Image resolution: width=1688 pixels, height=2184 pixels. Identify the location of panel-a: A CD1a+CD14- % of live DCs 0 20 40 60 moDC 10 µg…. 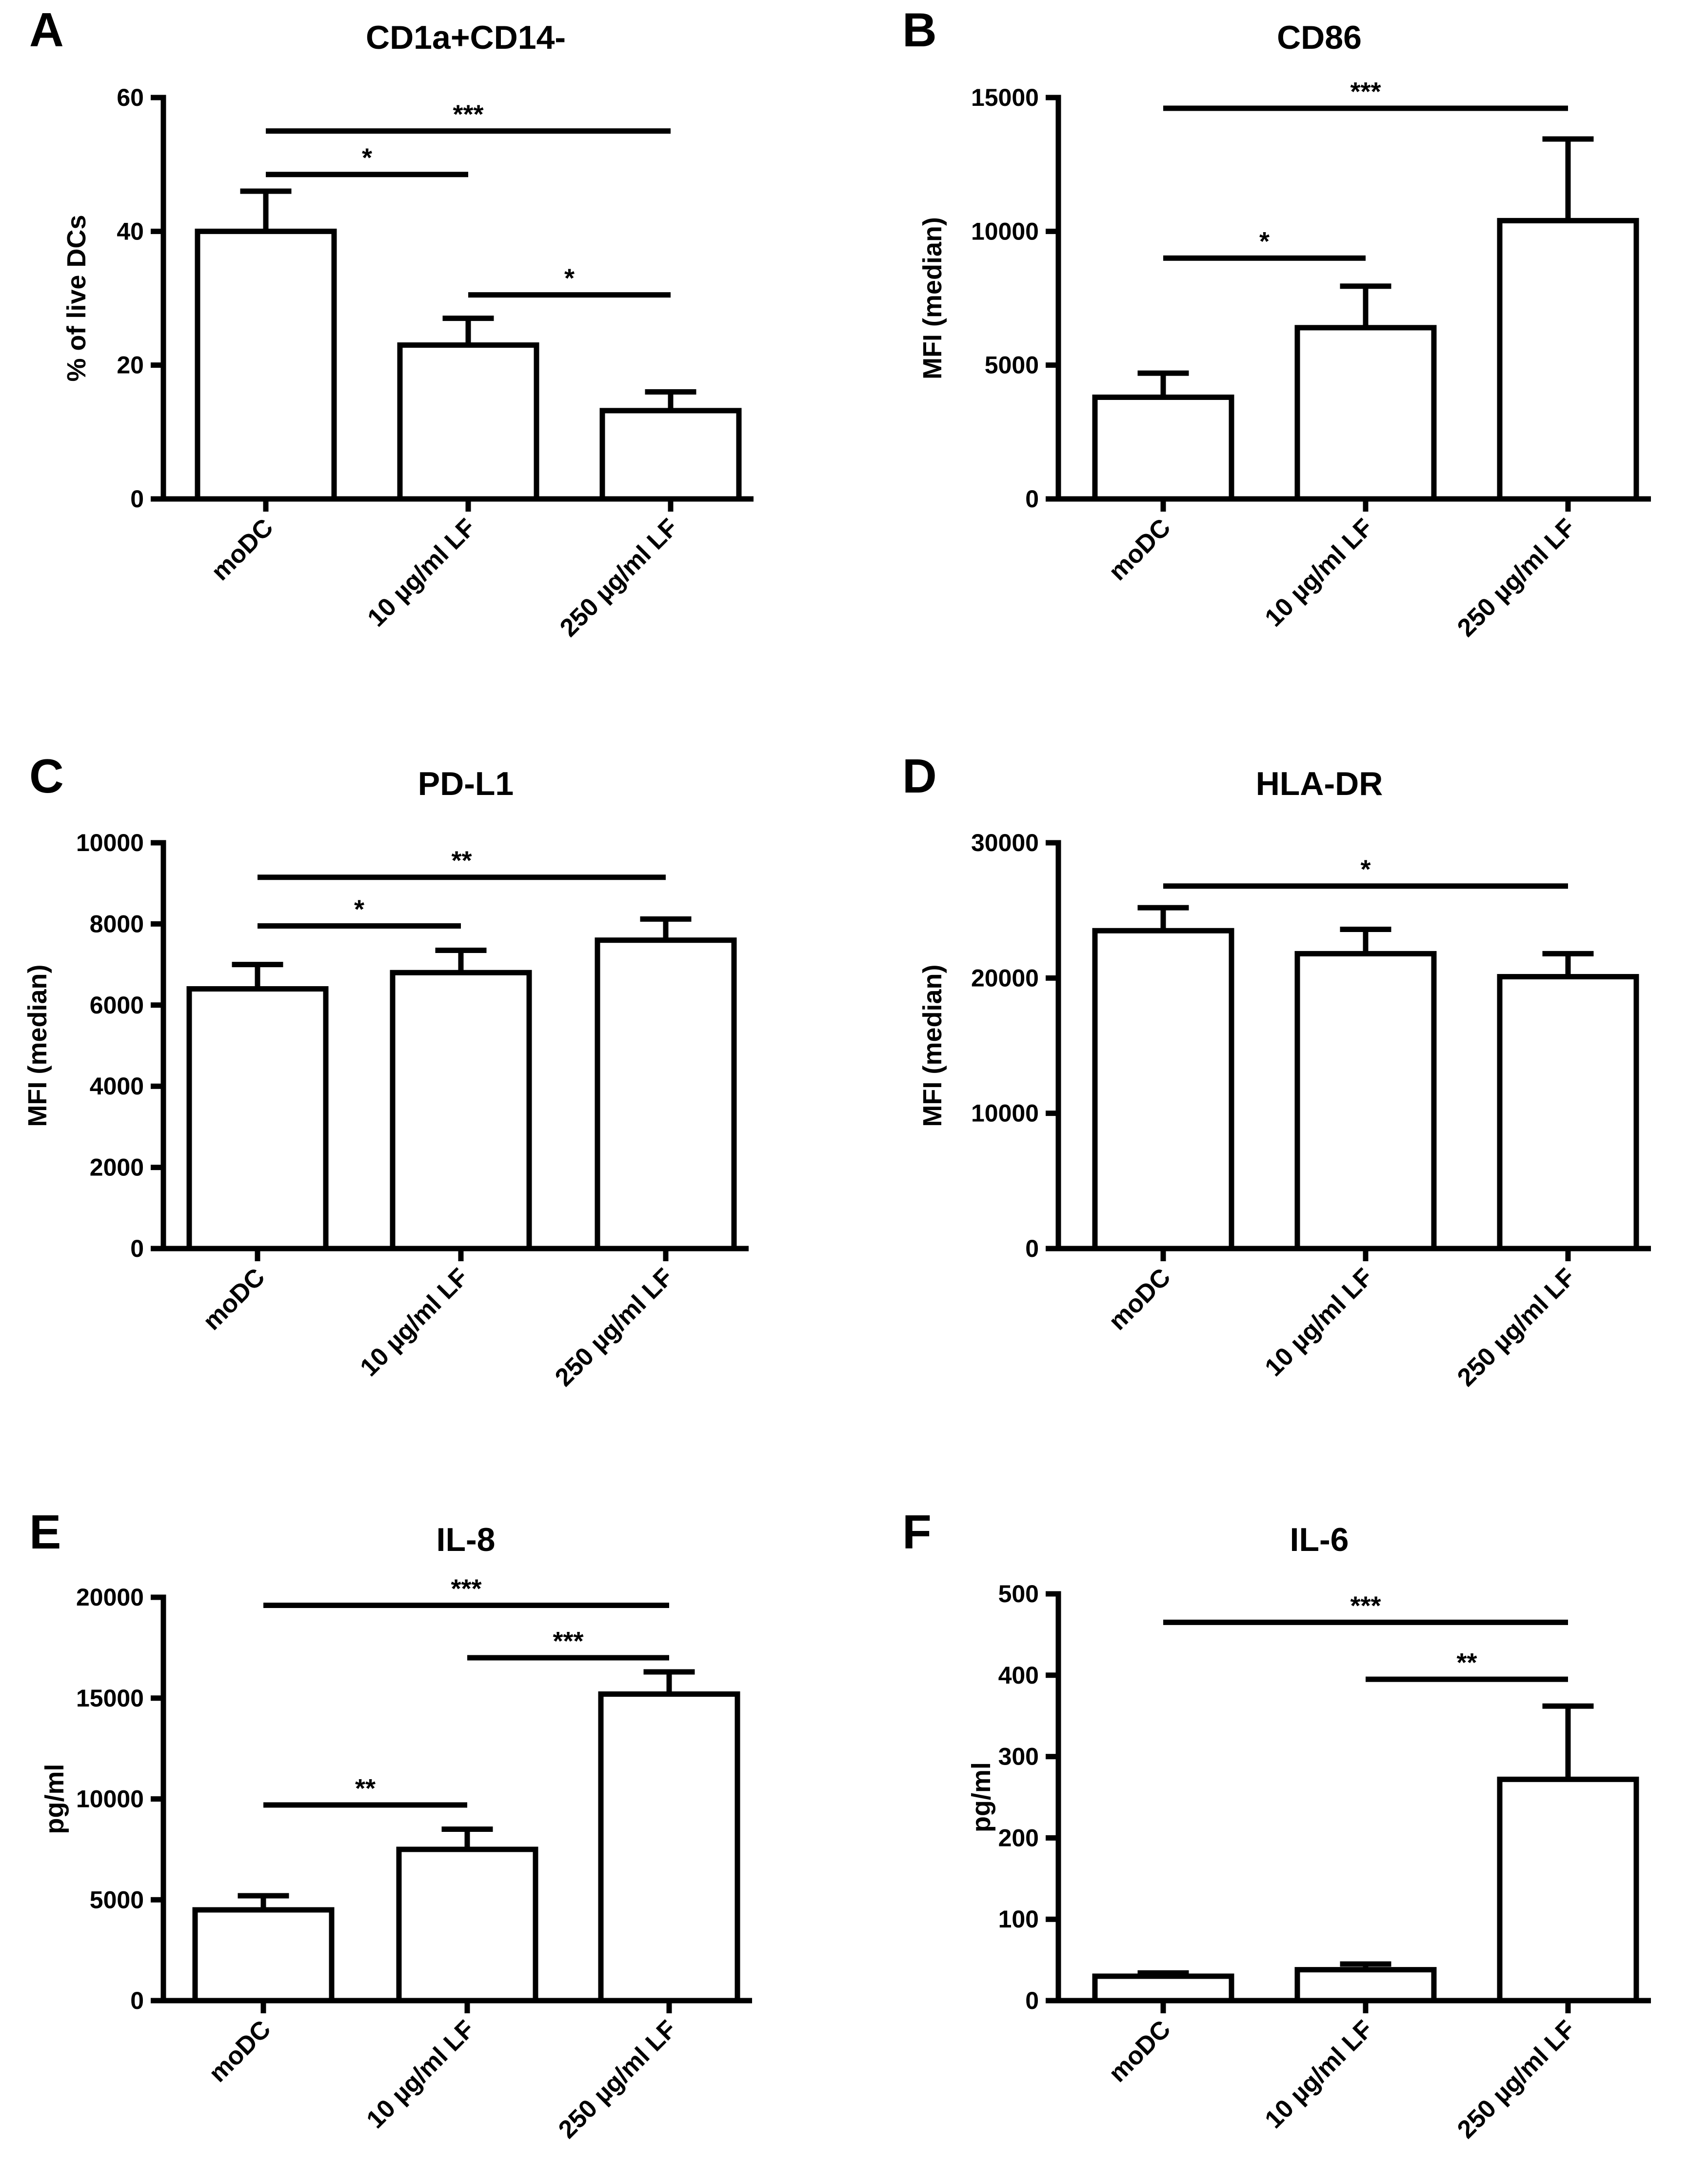
(392, 322).